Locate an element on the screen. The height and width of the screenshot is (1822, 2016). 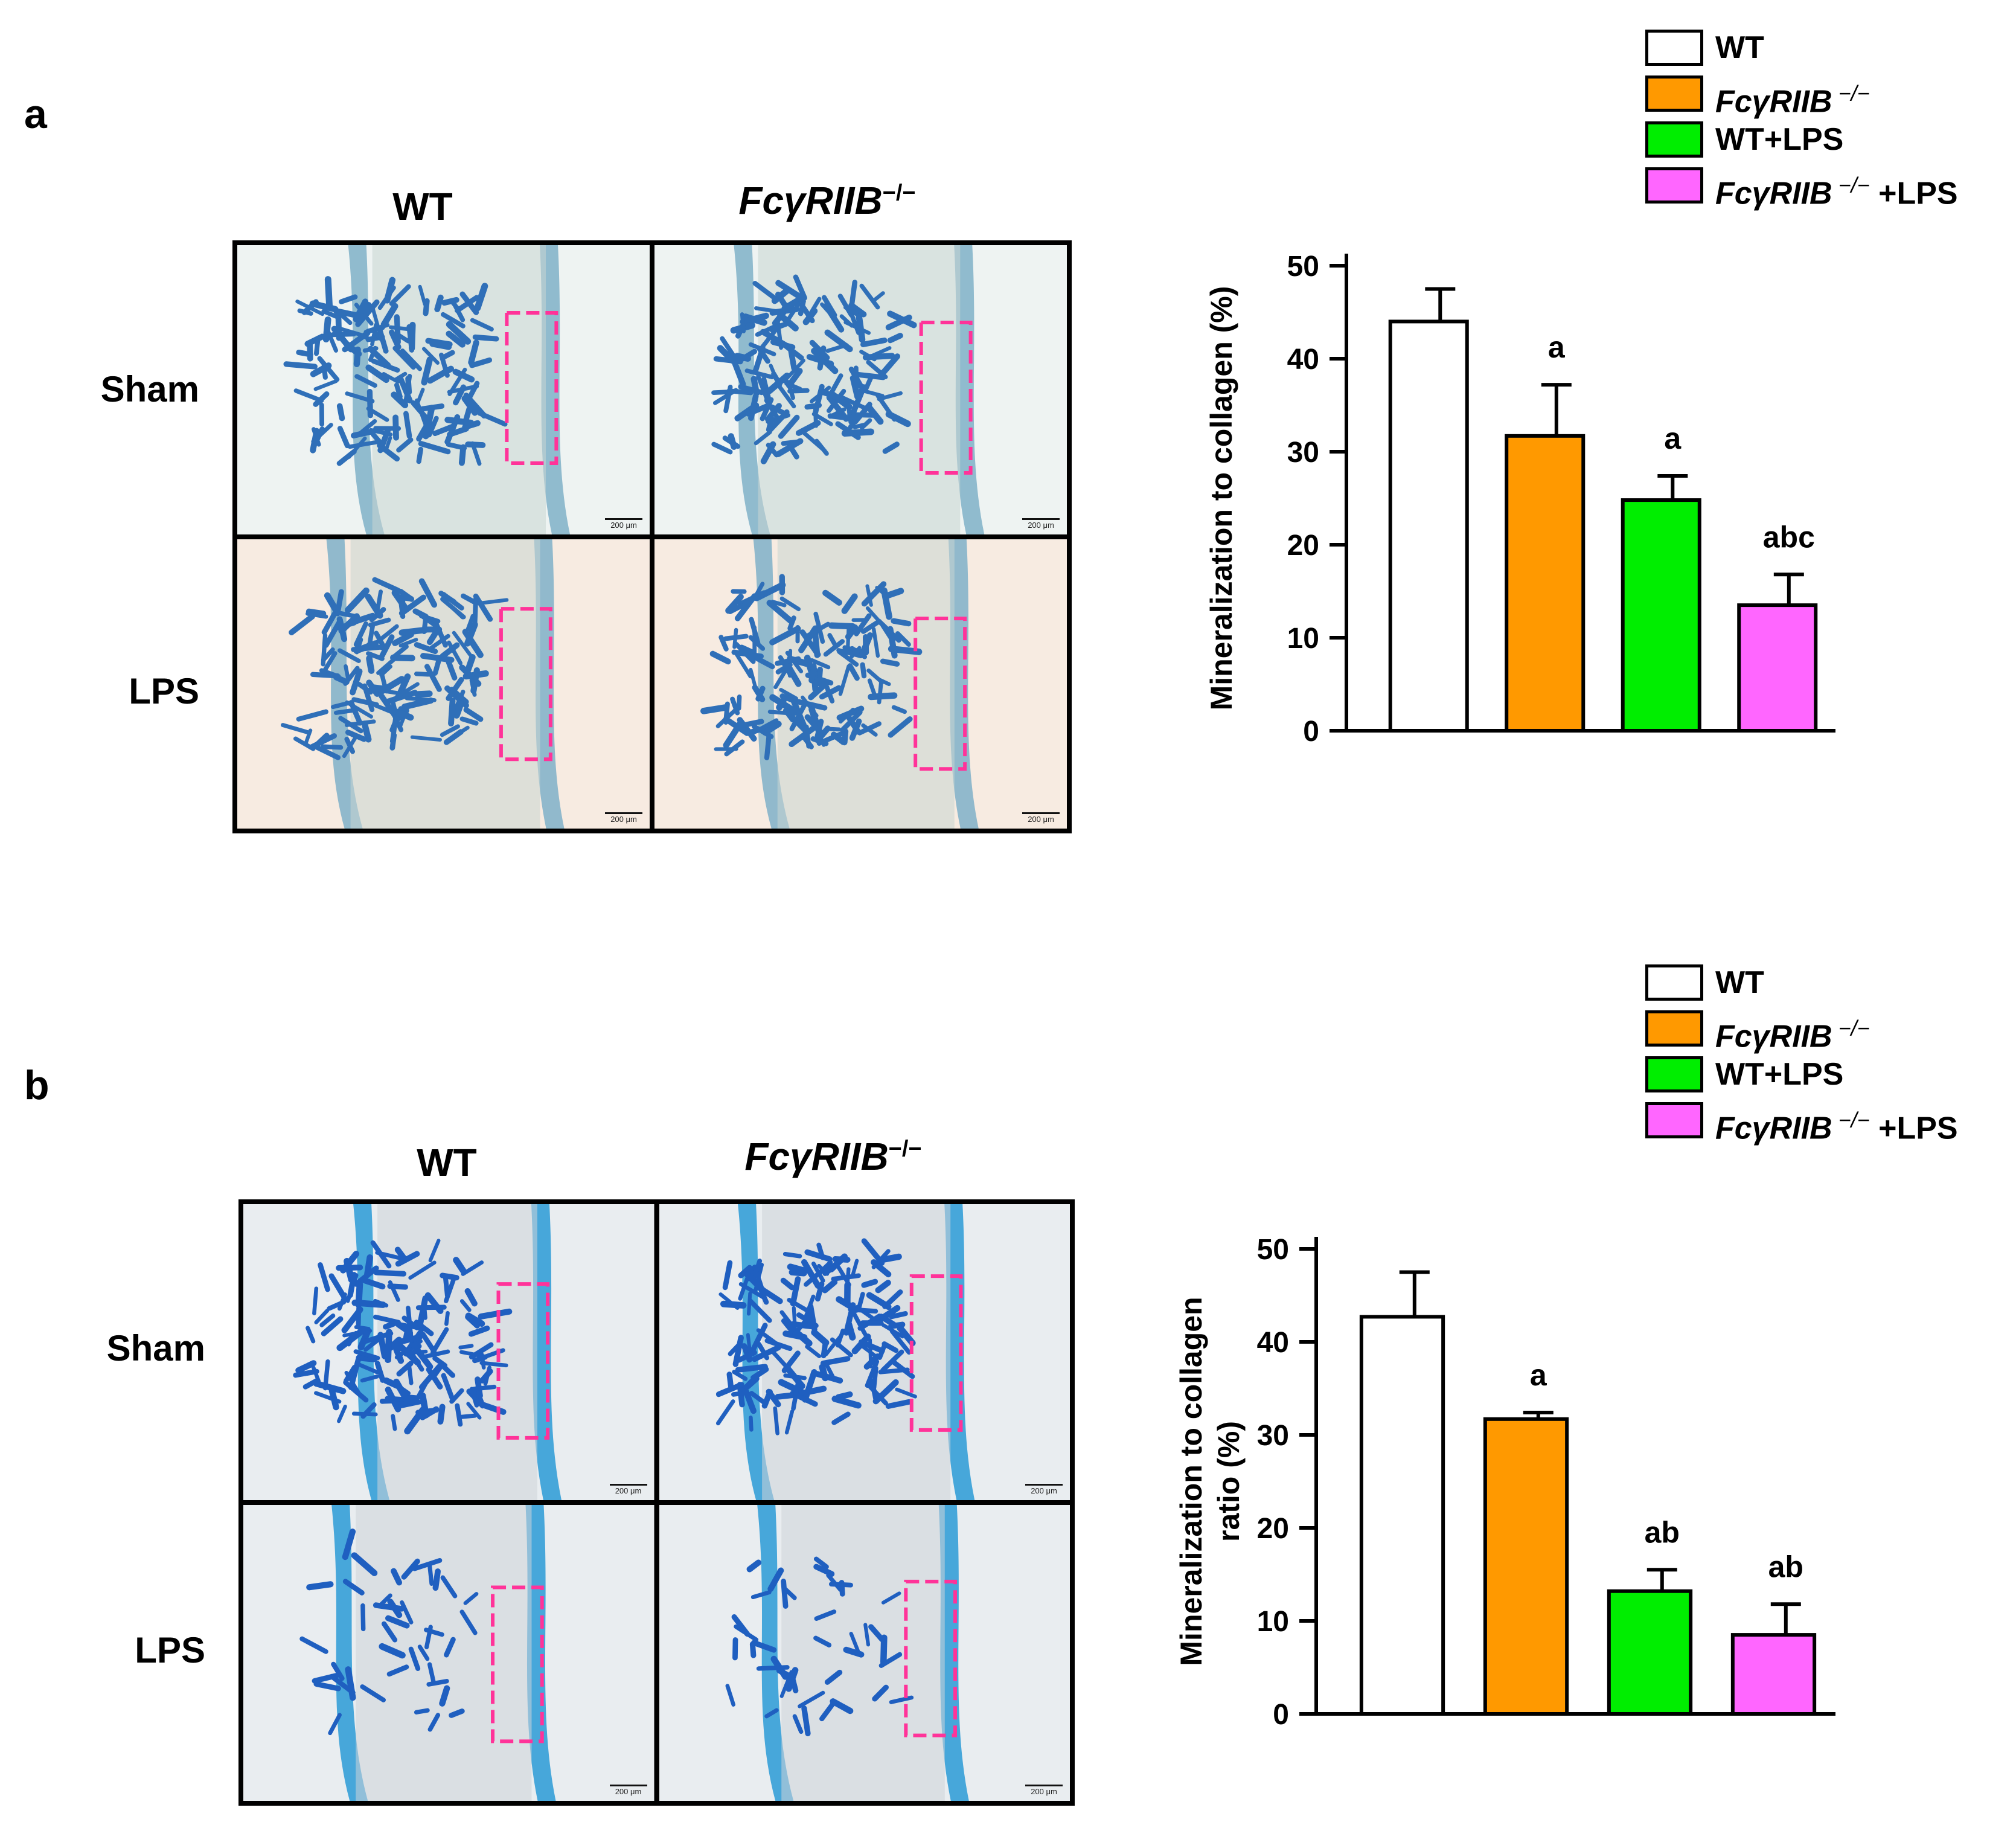
y-axis-label: ratio (%) is located at coordinates (1229, 1481).